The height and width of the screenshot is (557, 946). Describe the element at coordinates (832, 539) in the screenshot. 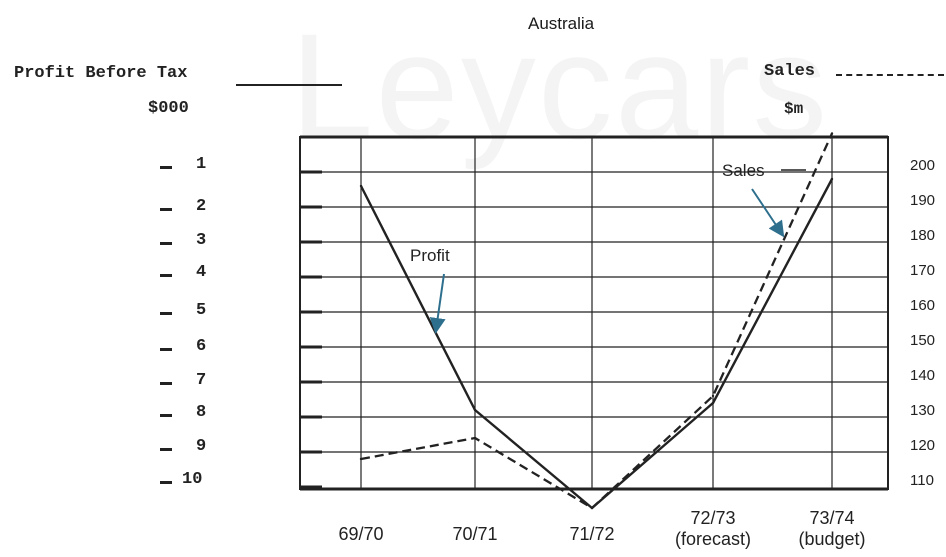

I see `x-category-sublabel: (budget)` at that location.